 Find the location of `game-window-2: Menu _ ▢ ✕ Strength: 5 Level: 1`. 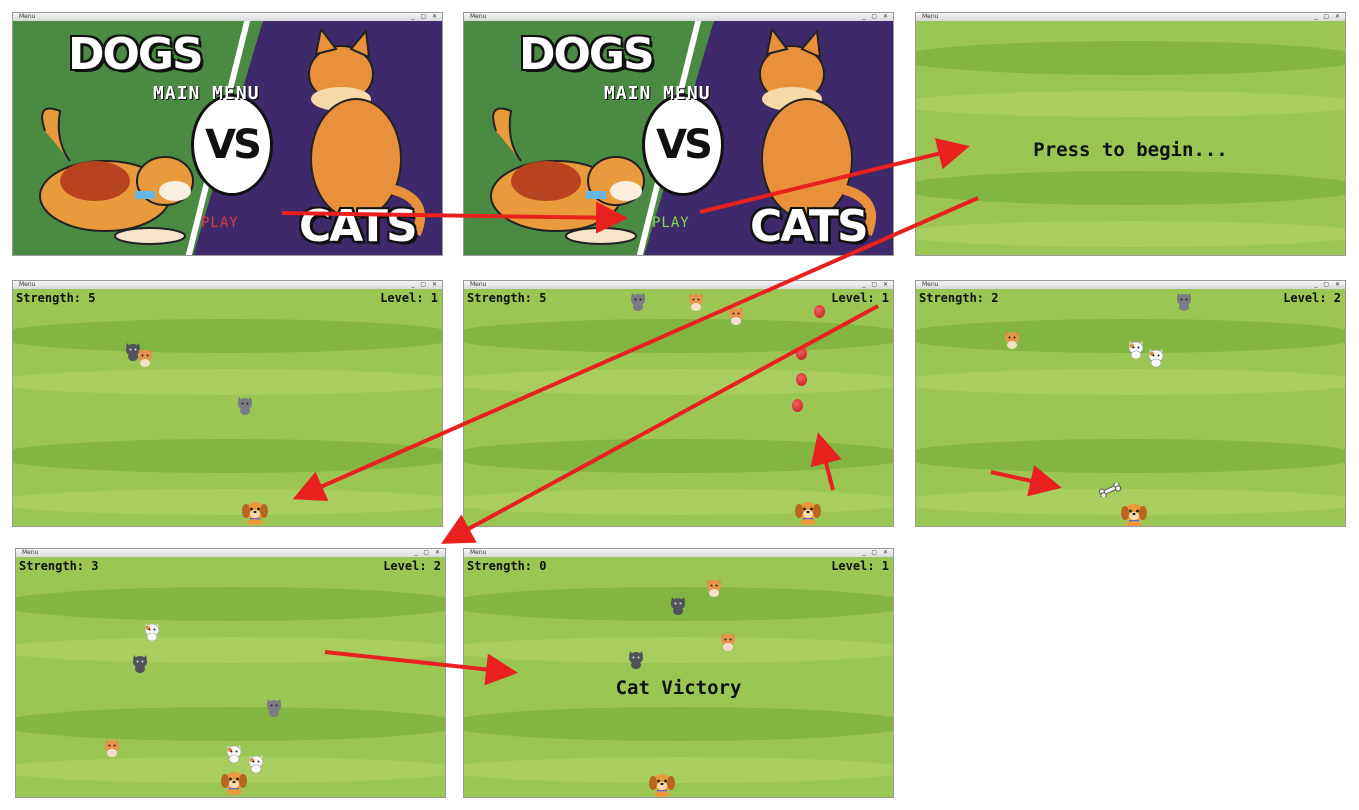

game-window-2: Menu _ ▢ ✕ Strength: 5 Level: 1 is located at coordinates (678, 403).